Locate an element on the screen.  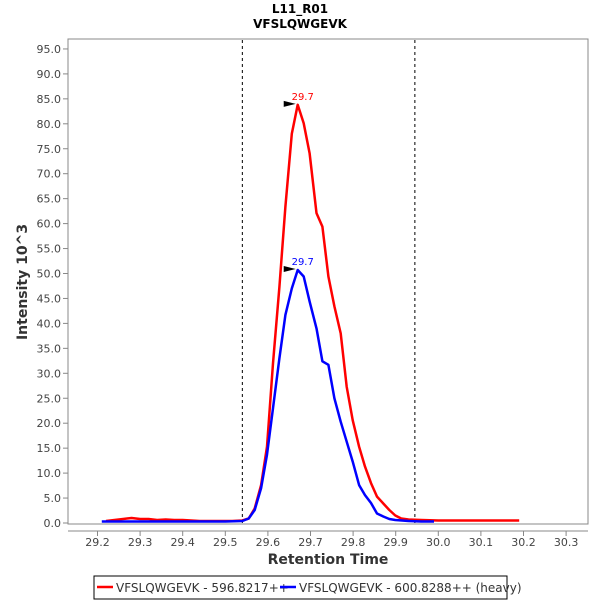
y-tick-label: 25.0 is located at coordinates (49, 398).